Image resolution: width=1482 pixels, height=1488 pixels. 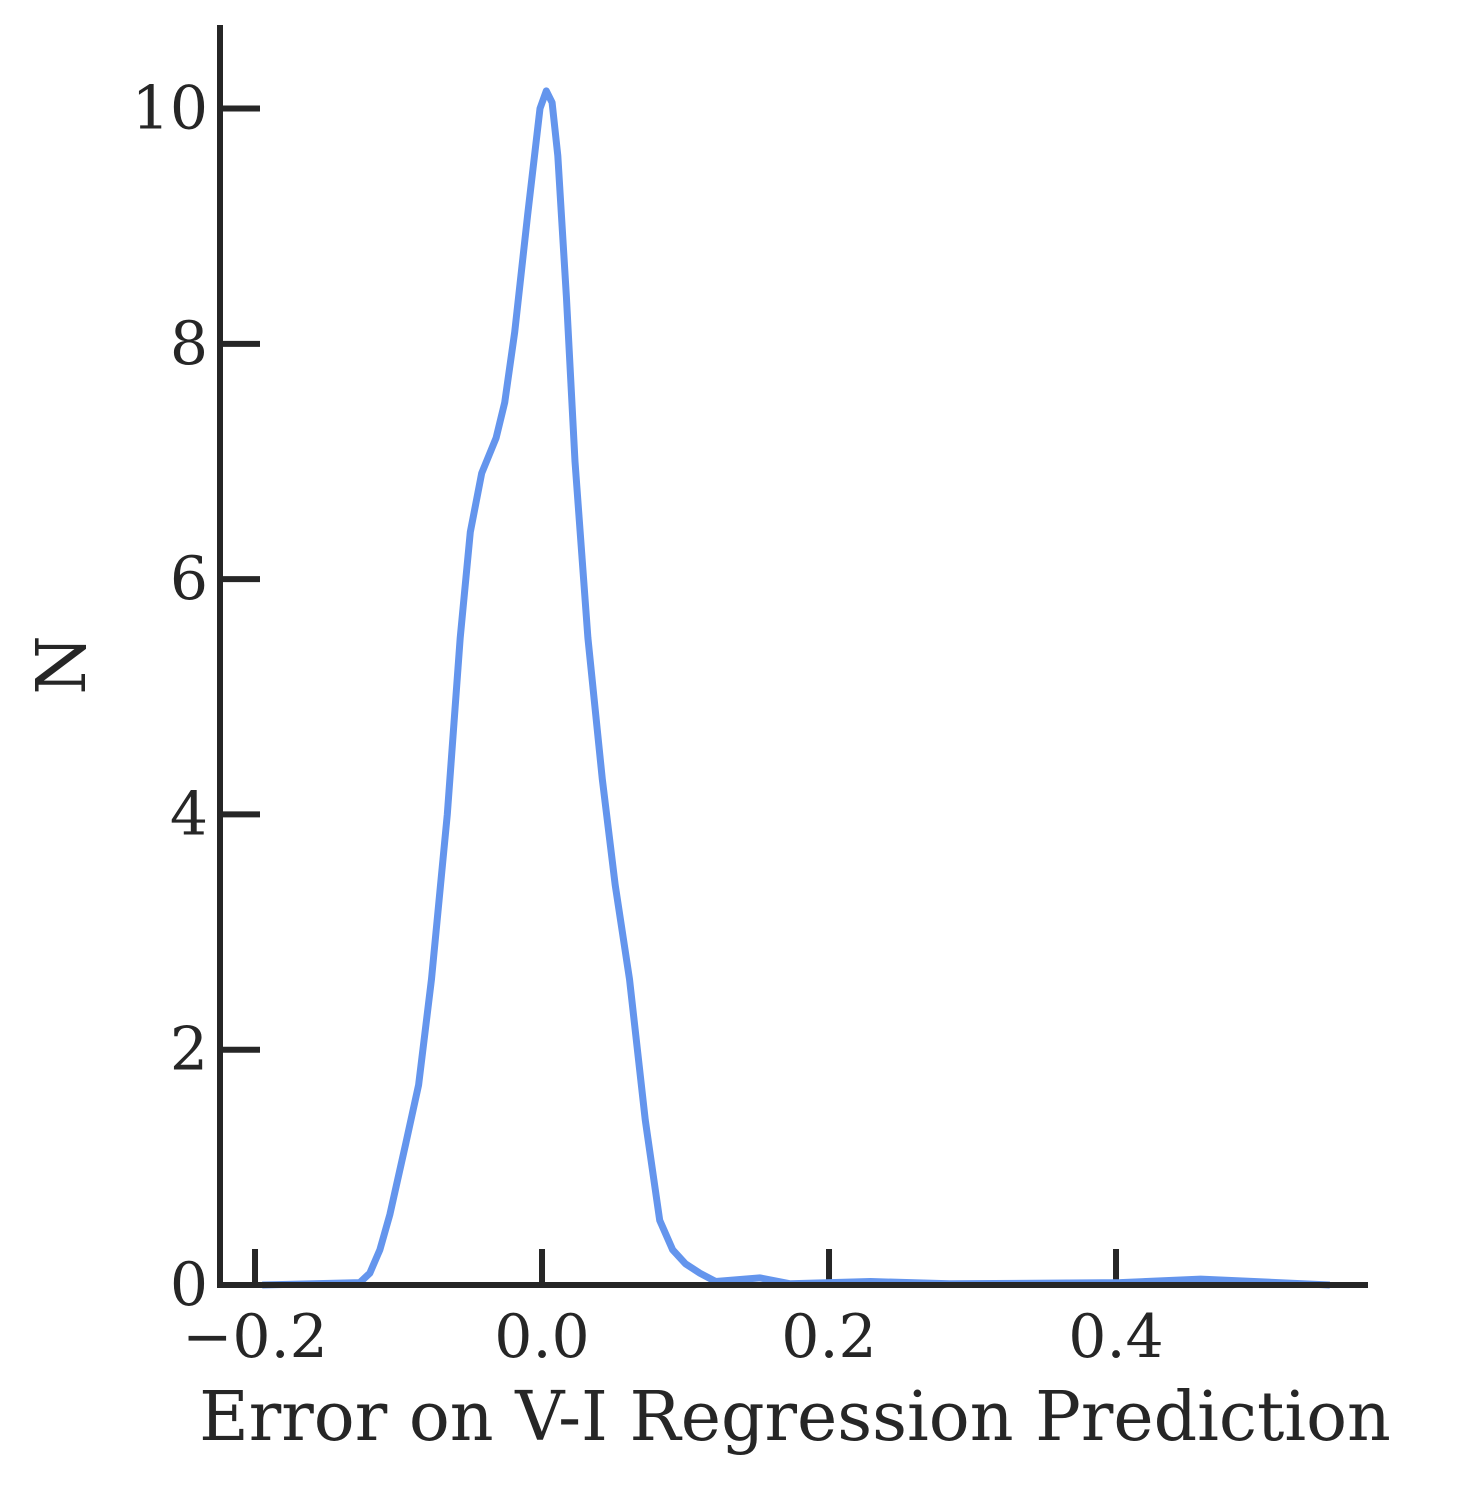 I want to click on x-tick-label: 0.0, so click(x=541, y=1337).